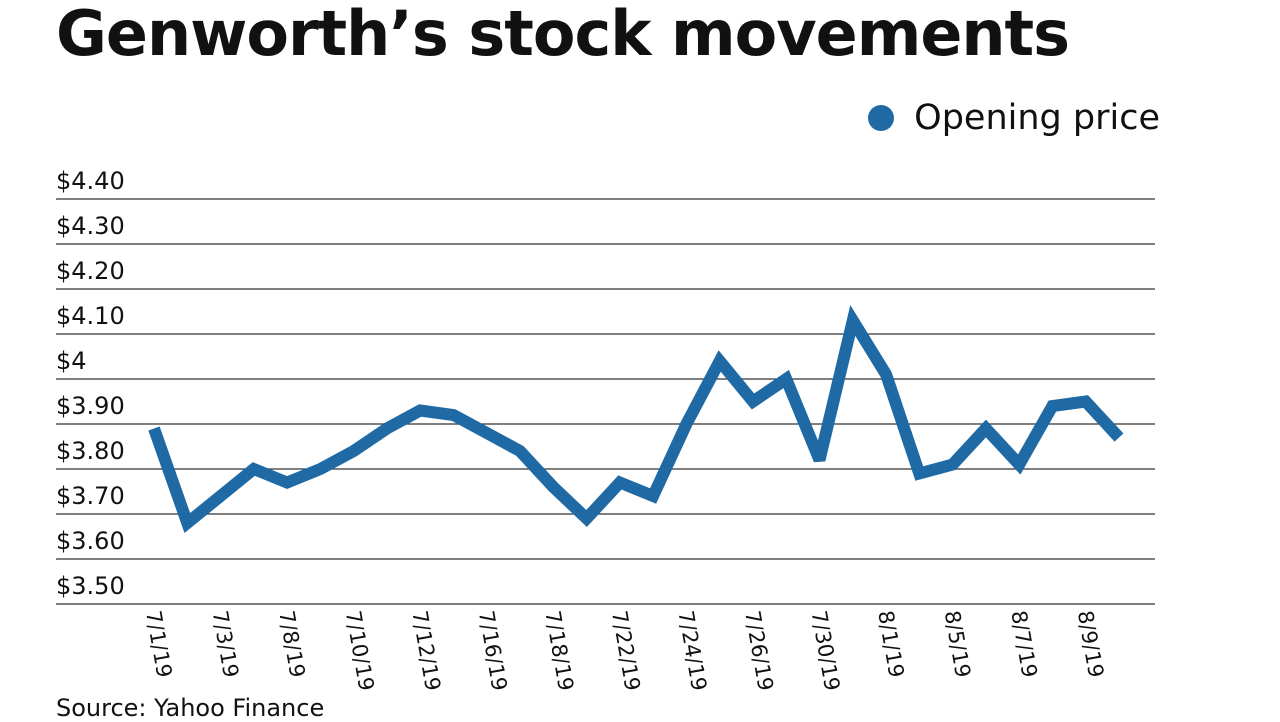 This screenshot has width=1280, height=722. I want to click on x-tick-label: 7/26/19, so click(759, 651).